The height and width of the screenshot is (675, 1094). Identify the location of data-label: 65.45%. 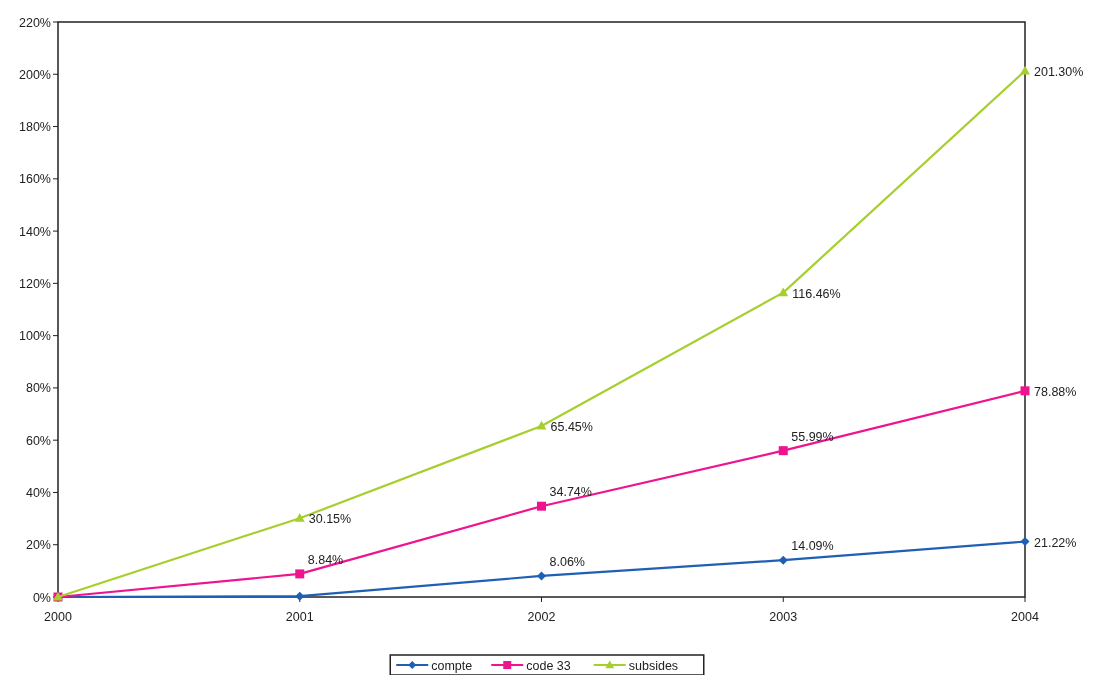
(571, 426).